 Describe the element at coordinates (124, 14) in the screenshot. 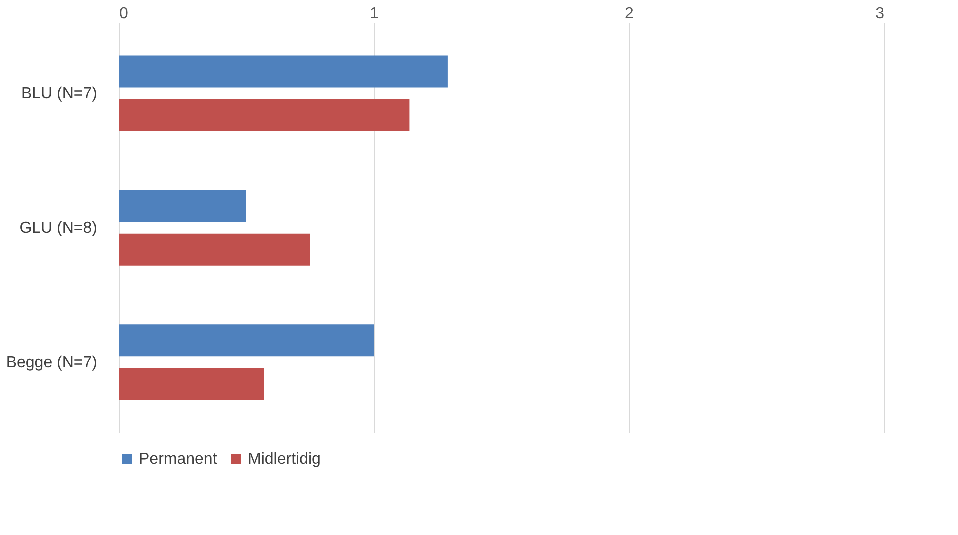

I see `x-tick-label: 0` at that location.